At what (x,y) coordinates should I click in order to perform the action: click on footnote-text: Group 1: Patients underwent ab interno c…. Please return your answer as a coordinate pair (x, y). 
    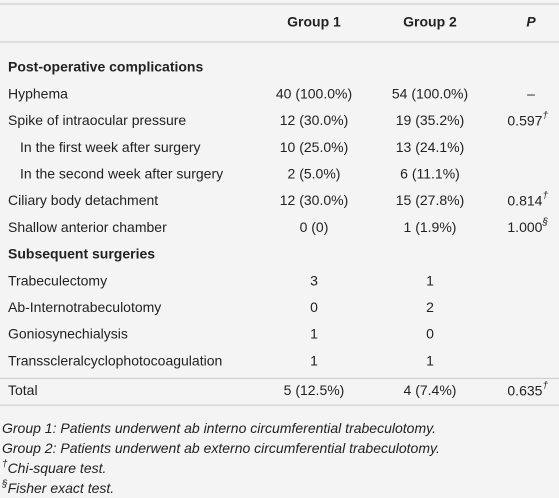
    Looking at the image, I should click on (219, 428).